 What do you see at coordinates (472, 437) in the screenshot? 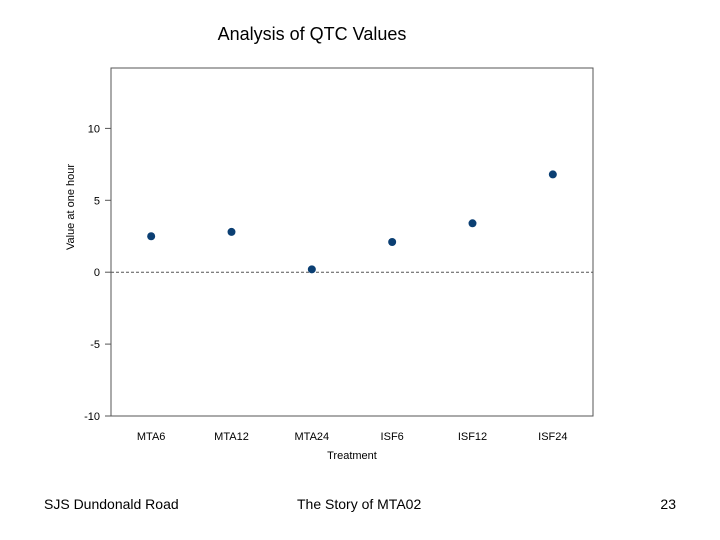
I see `x-tick-label: ISF12` at bounding box center [472, 437].